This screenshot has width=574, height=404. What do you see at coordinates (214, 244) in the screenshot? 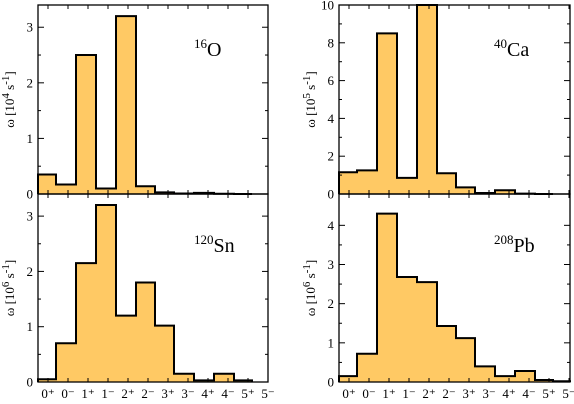
I see `nucleus-label: 120Sn` at bounding box center [214, 244].